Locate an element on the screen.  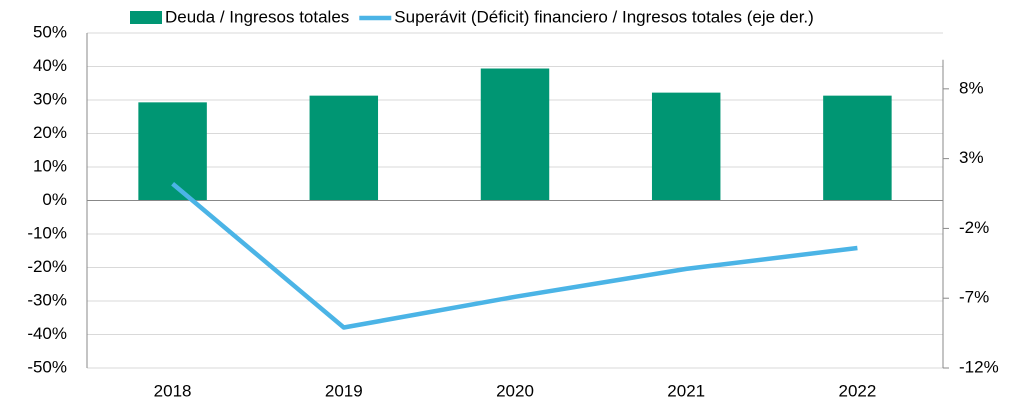
y2-tick-label: 8% is located at coordinates (971, 87).